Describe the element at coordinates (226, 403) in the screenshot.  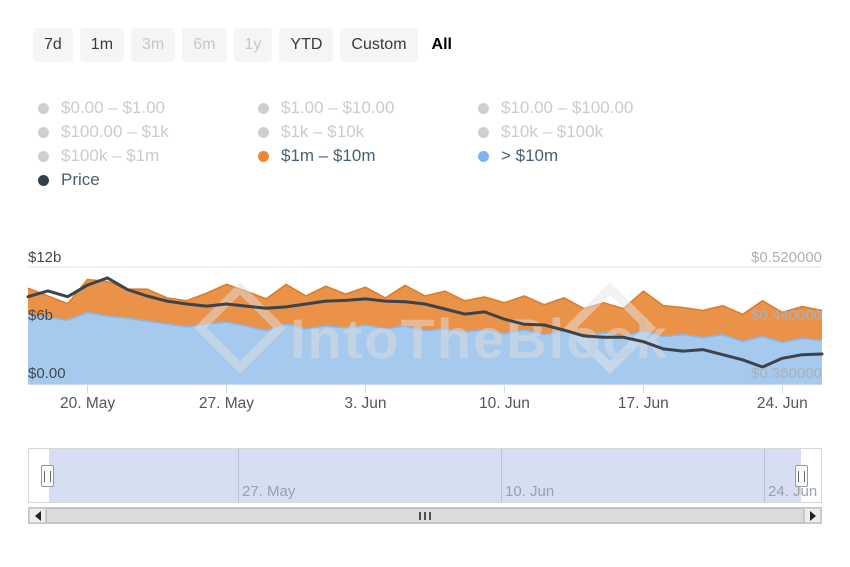
I see `x-axis-label: 27. May` at that location.